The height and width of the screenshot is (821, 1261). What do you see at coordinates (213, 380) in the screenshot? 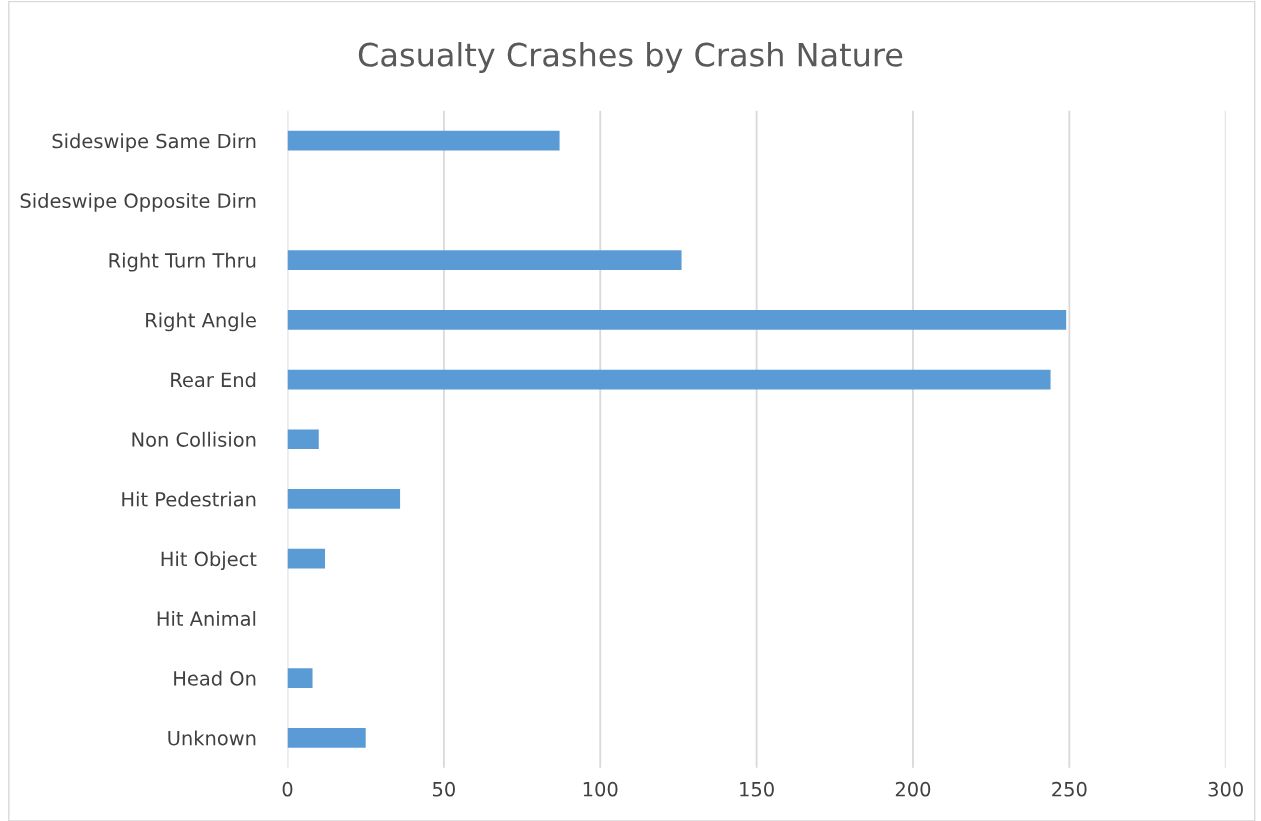
I see `y-tick-label: Rear End` at bounding box center [213, 380].